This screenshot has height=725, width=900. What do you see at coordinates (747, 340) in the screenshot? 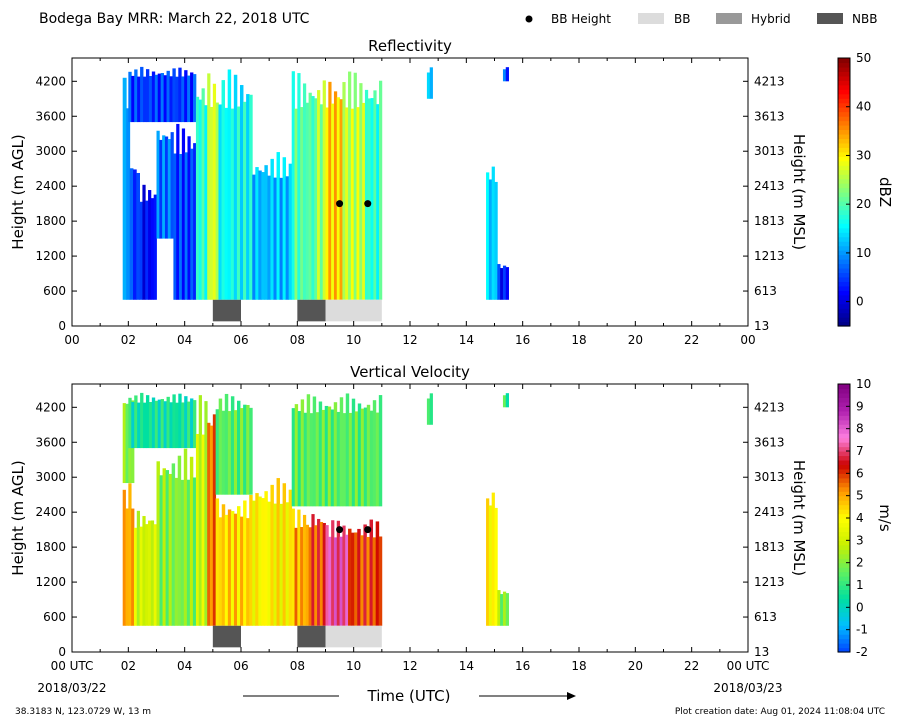
I see `x-tick-label: 00` at bounding box center [747, 340].